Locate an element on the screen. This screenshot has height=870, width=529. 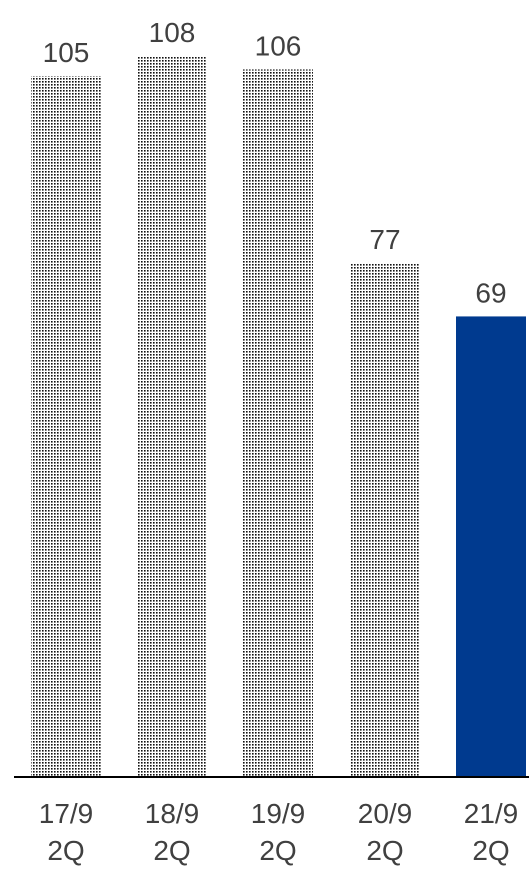
data-label: 69 is located at coordinates (490, 292).